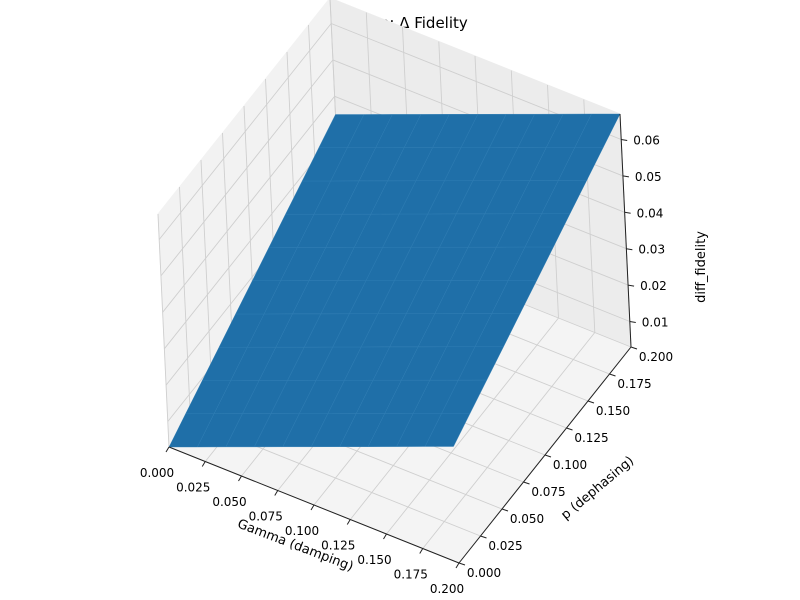 Image resolution: width=800 pixels, height=600 pixels. I want to click on x-tick-label: 0.125, so click(338, 546).